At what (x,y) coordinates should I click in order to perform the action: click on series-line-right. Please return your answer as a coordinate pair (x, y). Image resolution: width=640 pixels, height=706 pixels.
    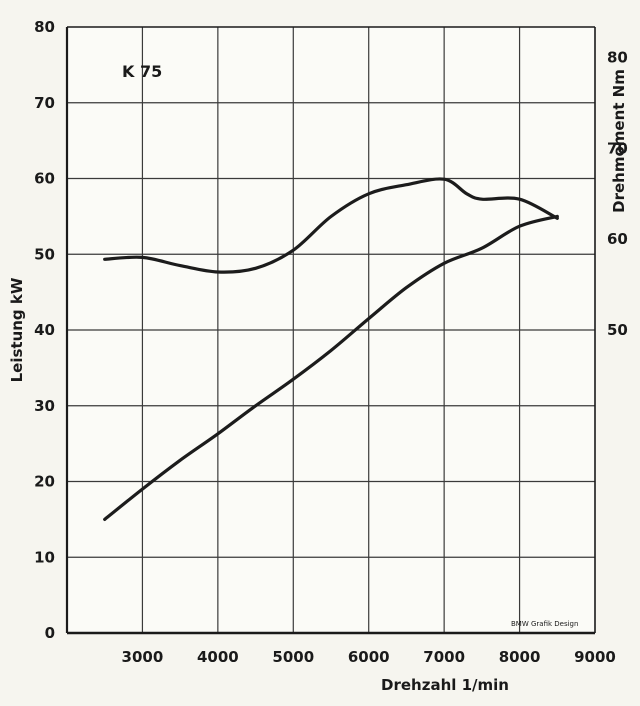
    Looking at the image, I should click on (331, 225).